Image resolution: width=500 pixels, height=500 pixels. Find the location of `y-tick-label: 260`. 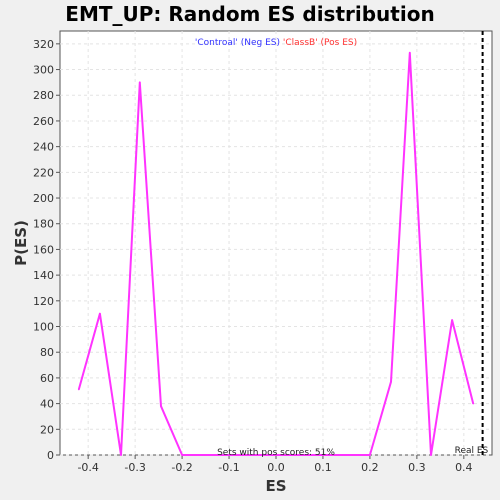

y-tick-label: 260 is located at coordinates (43, 121).